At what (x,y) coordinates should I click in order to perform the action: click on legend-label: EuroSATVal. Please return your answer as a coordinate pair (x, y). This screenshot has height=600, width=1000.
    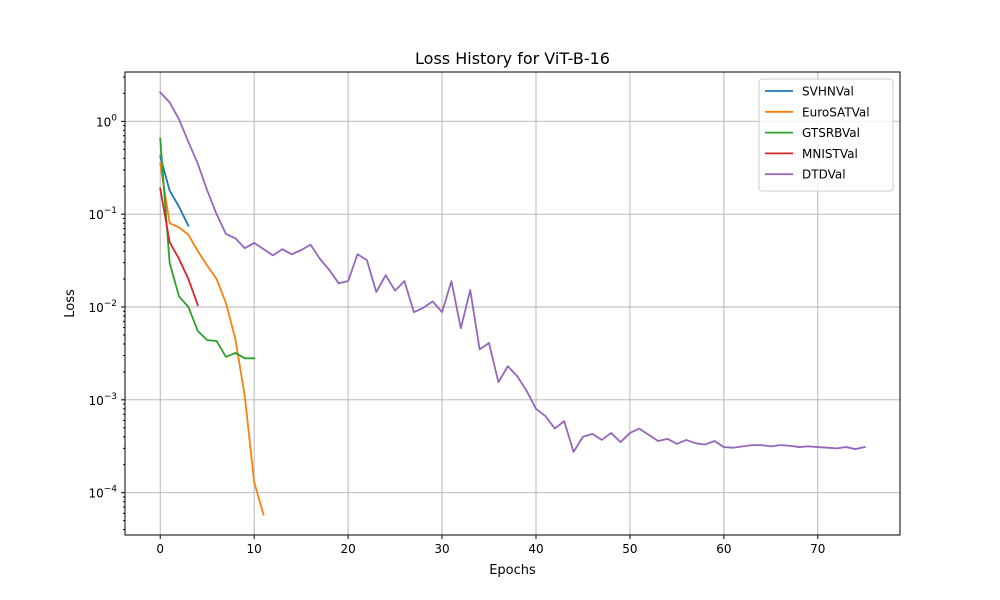
    Looking at the image, I should click on (836, 112).